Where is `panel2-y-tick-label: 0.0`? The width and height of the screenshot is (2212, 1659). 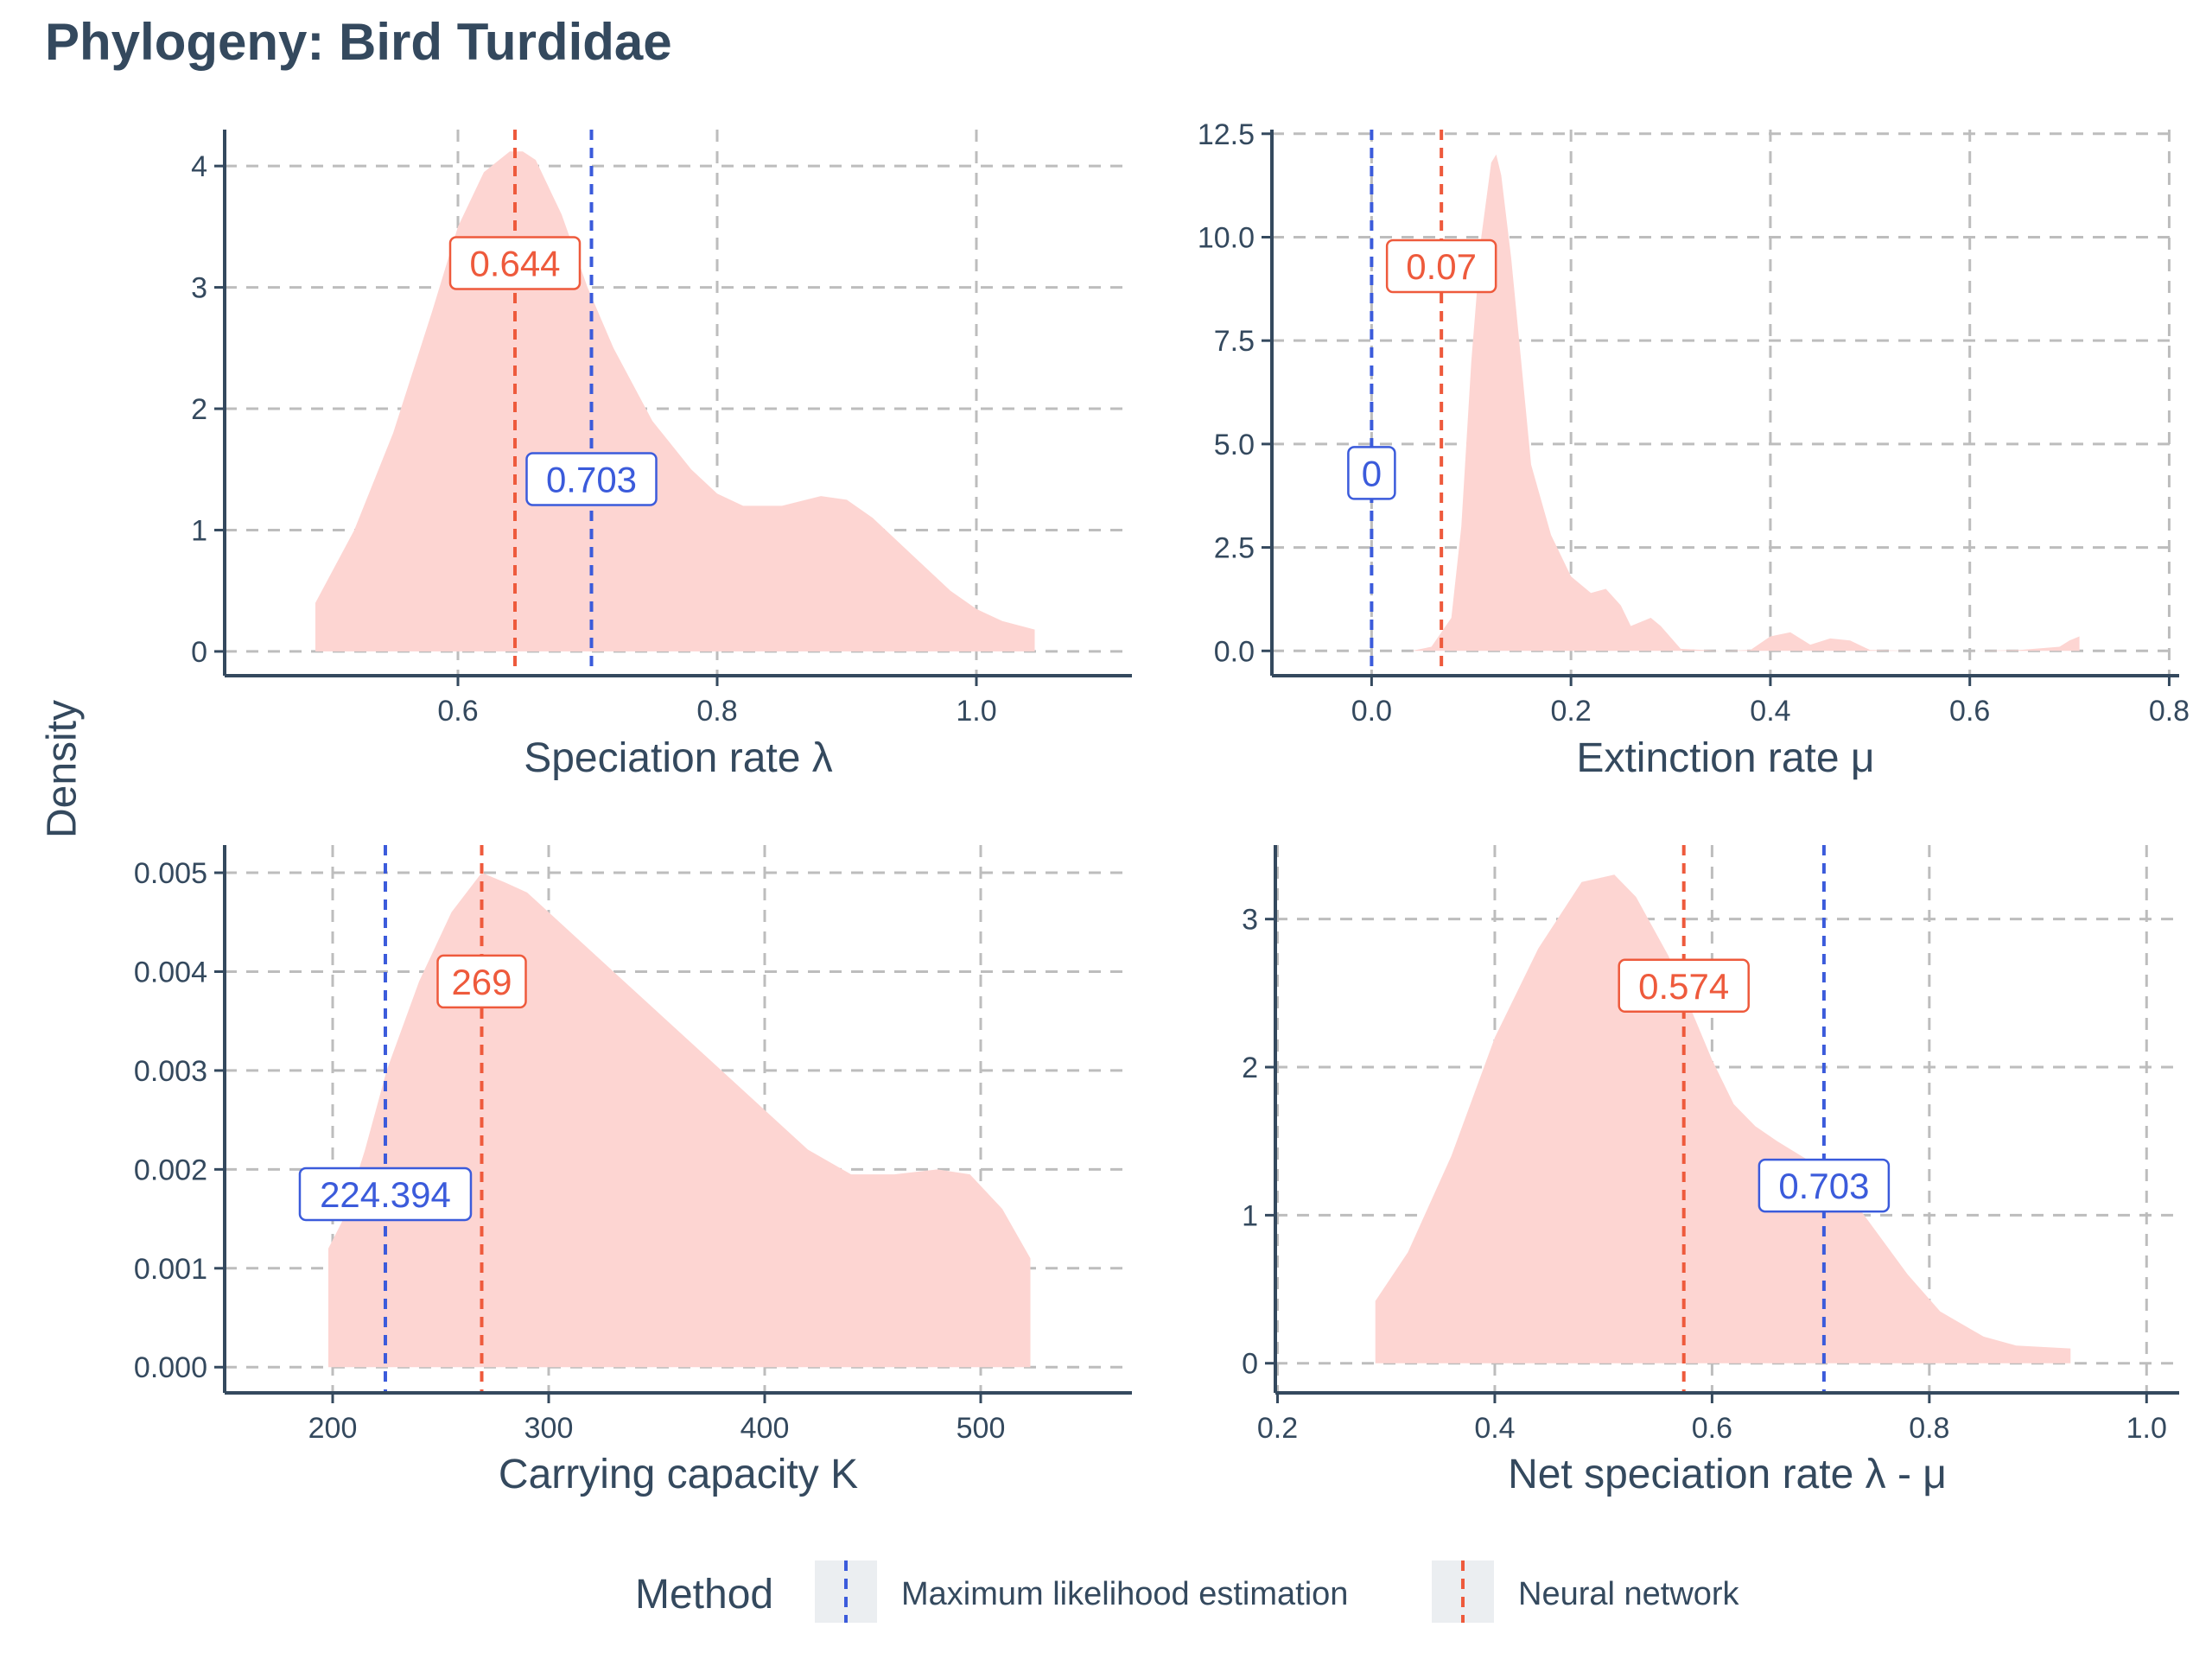 panel2-y-tick-label: 0.0 is located at coordinates (1234, 651).